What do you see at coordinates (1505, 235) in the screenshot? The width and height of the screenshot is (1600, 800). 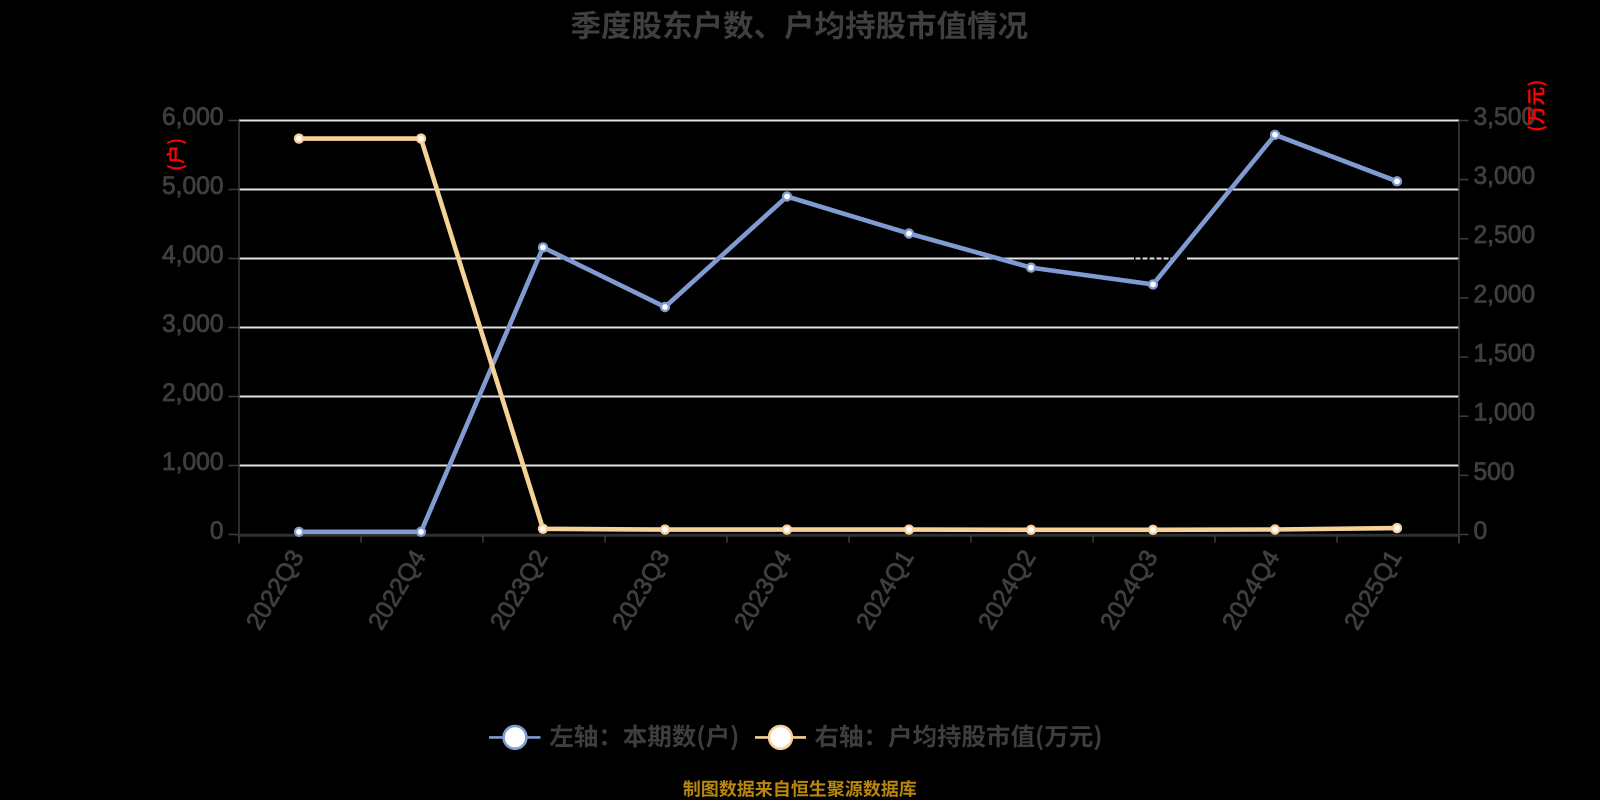 I see `svg-text: 2,500` at bounding box center [1505, 235].